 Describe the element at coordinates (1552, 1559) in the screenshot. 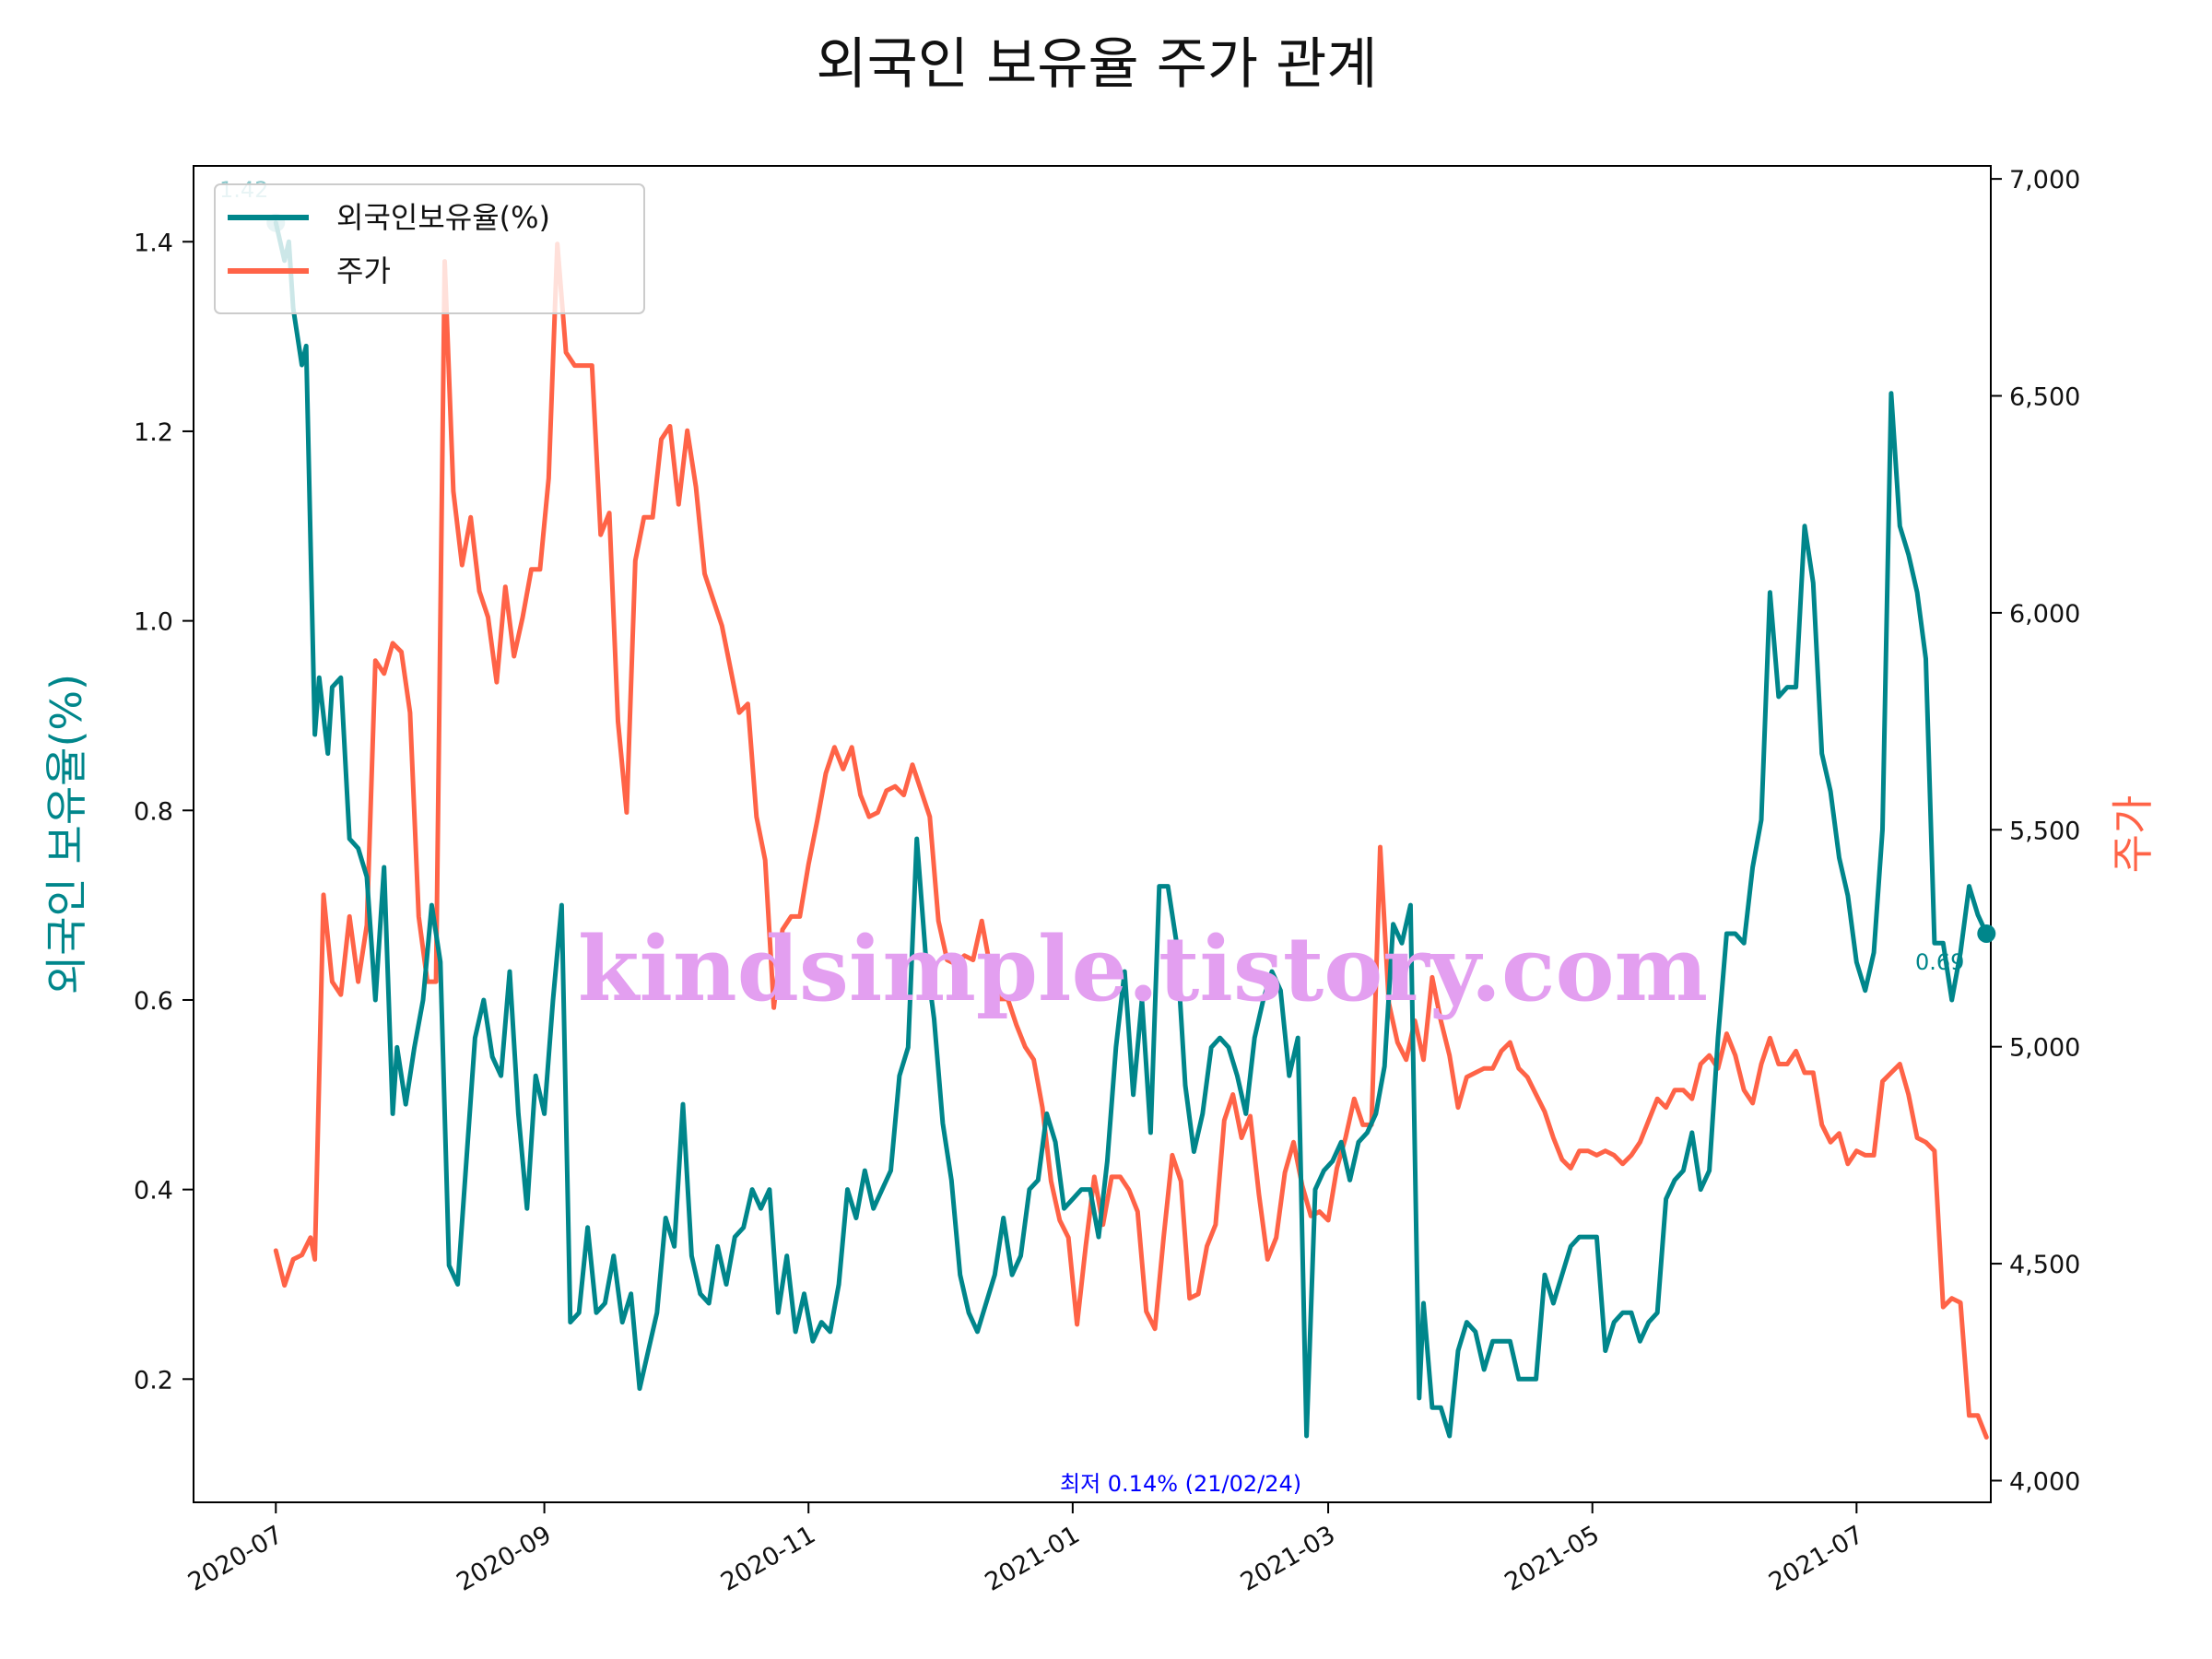

I see `x-tick-label: 2021-05` at that location.